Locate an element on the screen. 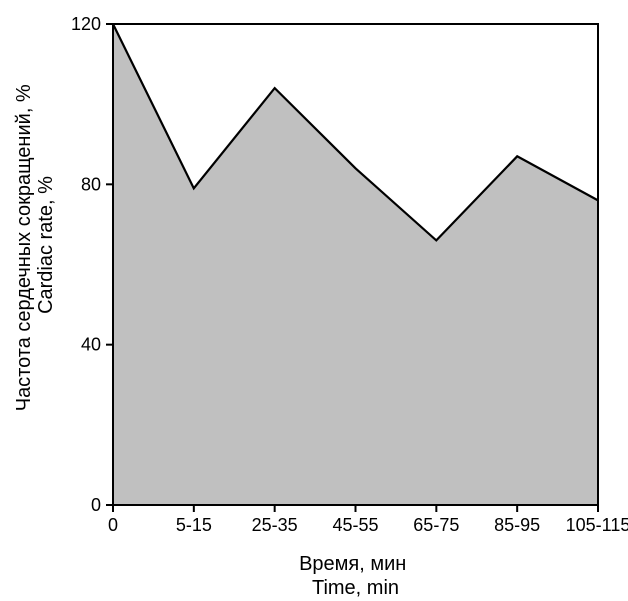  y-tick-label: 0 is located at coordinates (96, 505).